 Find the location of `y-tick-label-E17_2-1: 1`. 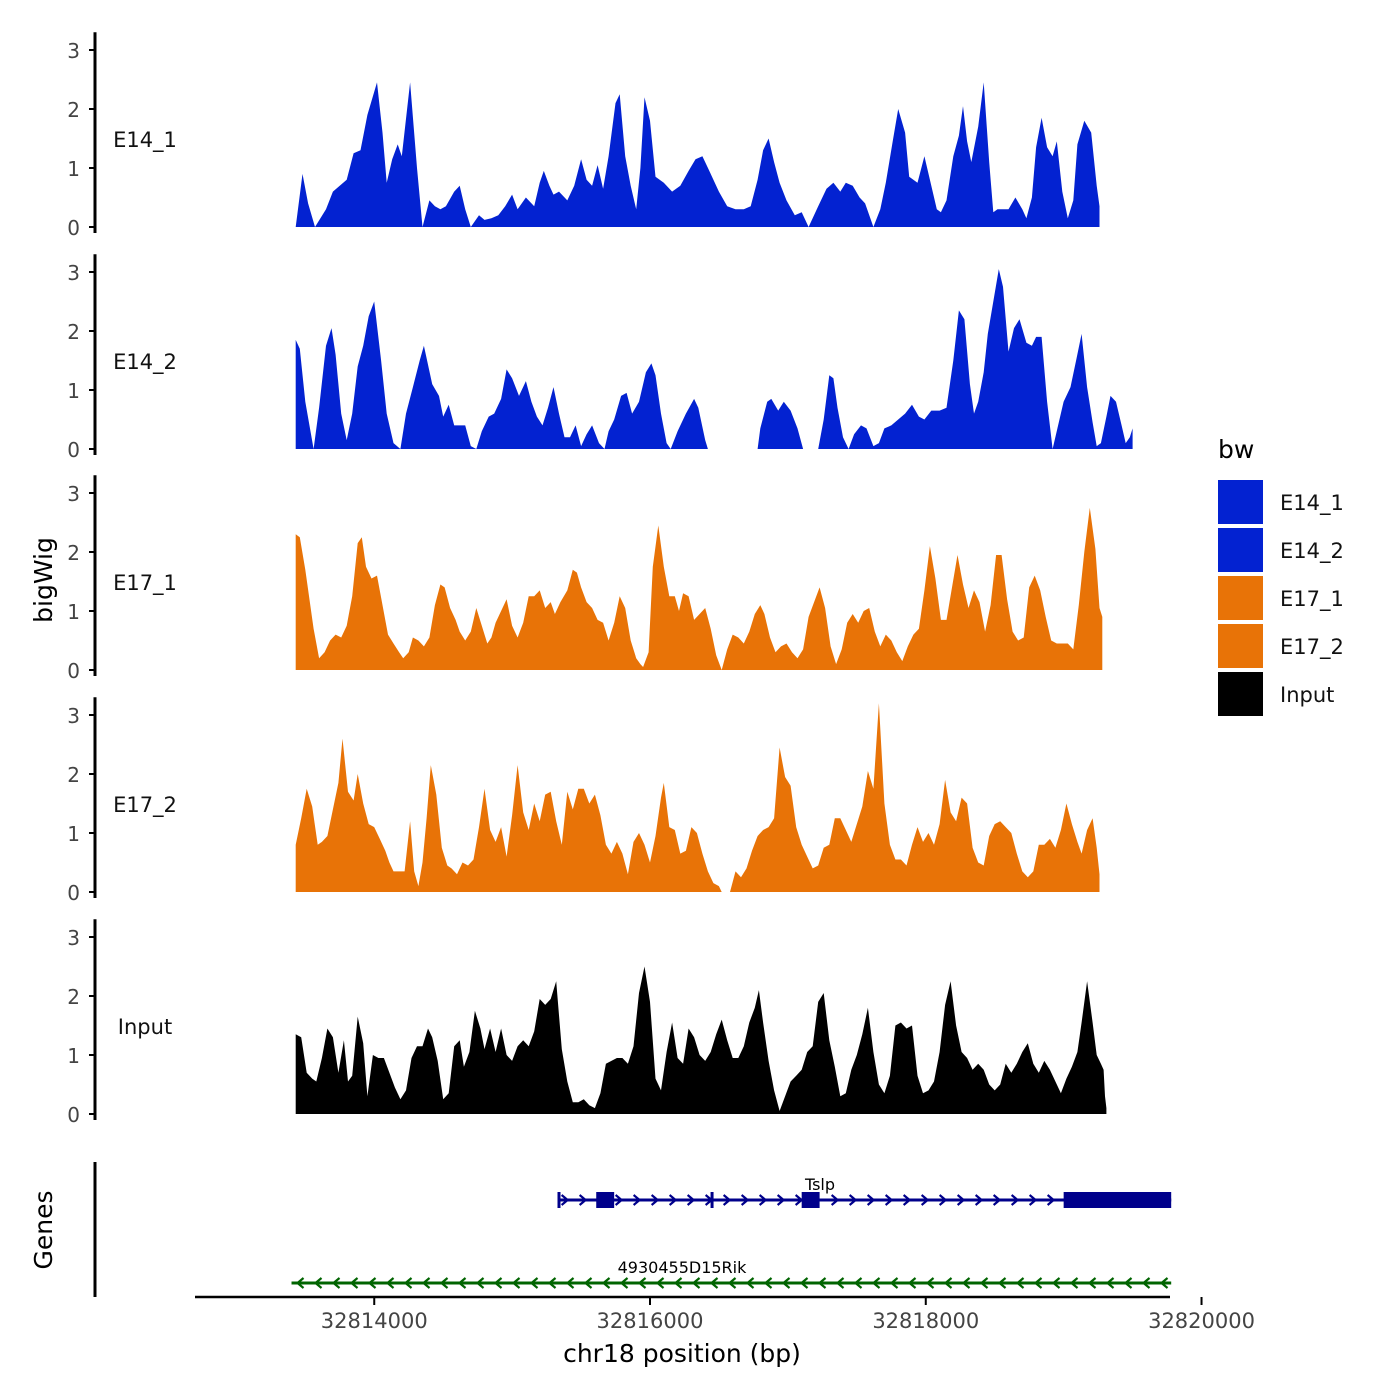

y-tick-label-E17_2-1: 1 is located at coordinates (73, 834).